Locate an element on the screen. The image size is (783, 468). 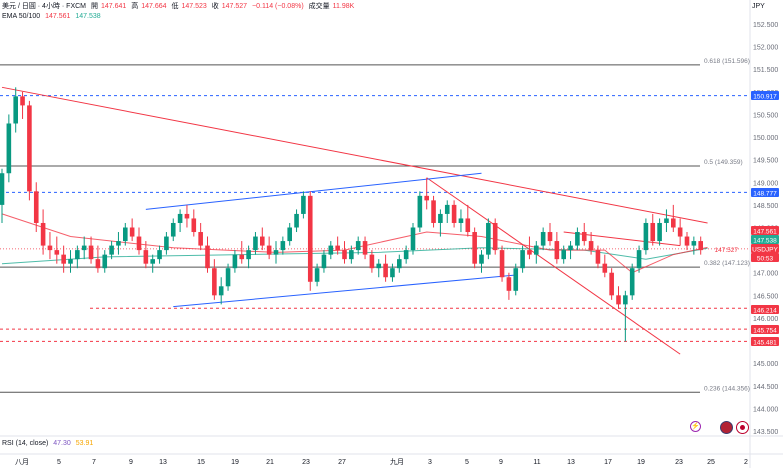
x-tick-label: 11 is located at coordinates (536, 462).